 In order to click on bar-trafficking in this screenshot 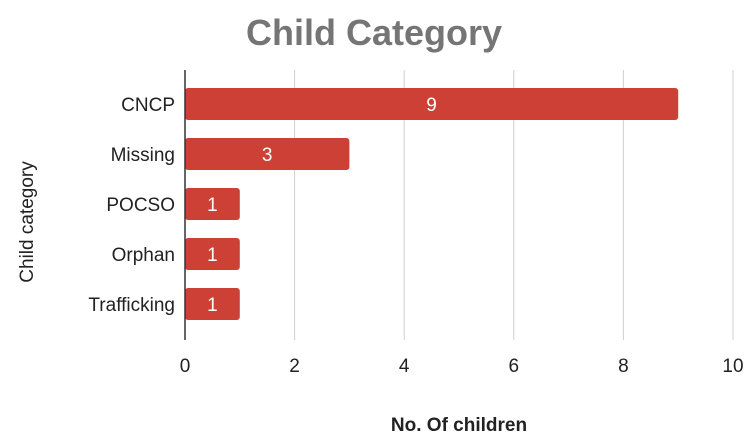, I will do `click(212, 304)`.